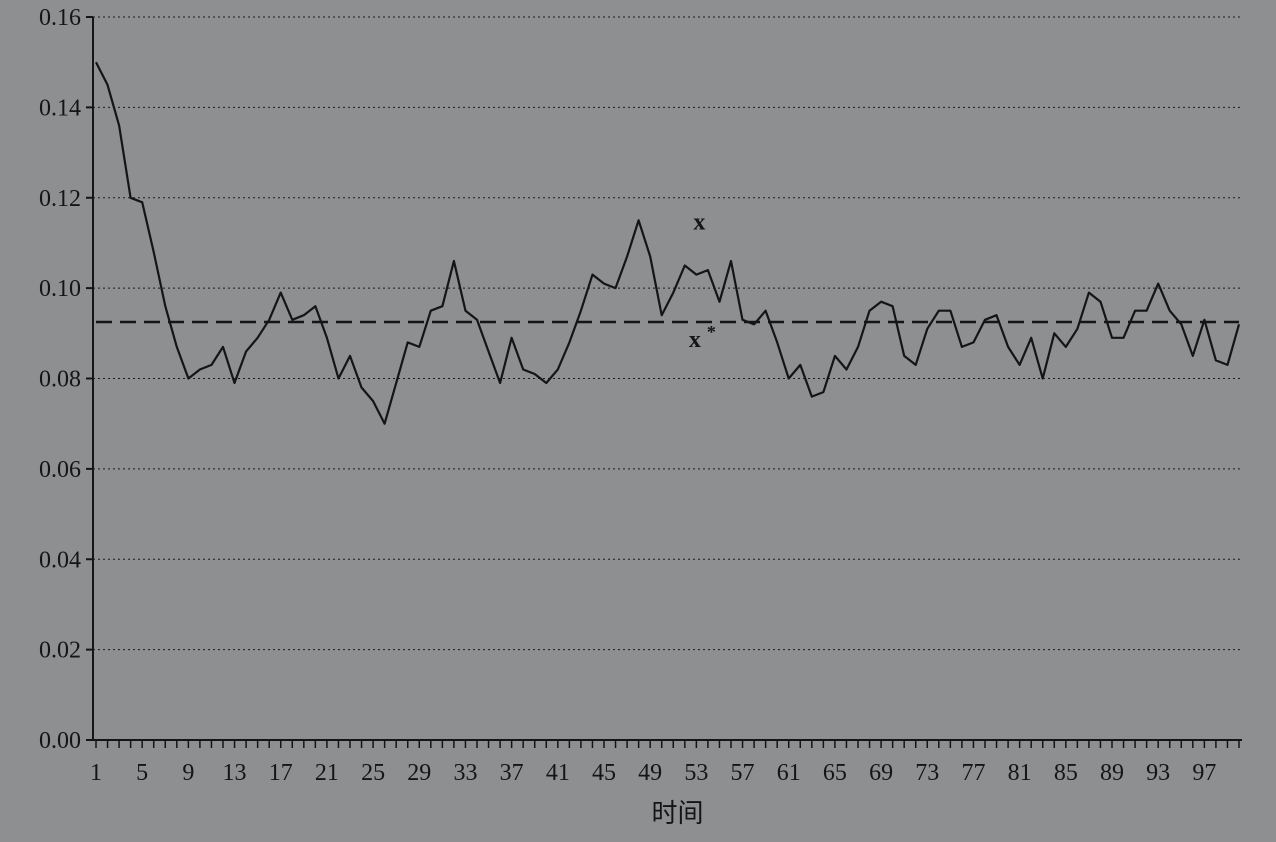 The height and width of the screenshot is (842, 1276). Describe the element at coordinates (1020, 773) in the screenshot. I see `x-tick-label: 81` at that location.